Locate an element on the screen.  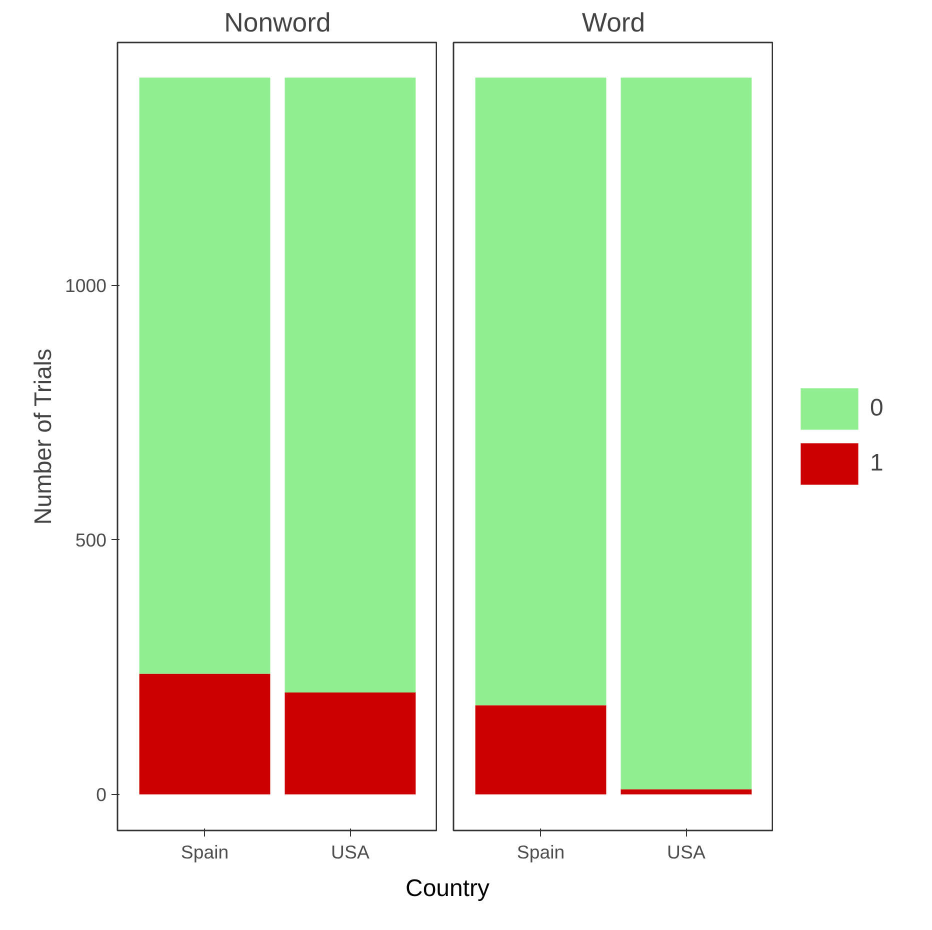
legend-label: 0 is located at coordinates (877, 408).